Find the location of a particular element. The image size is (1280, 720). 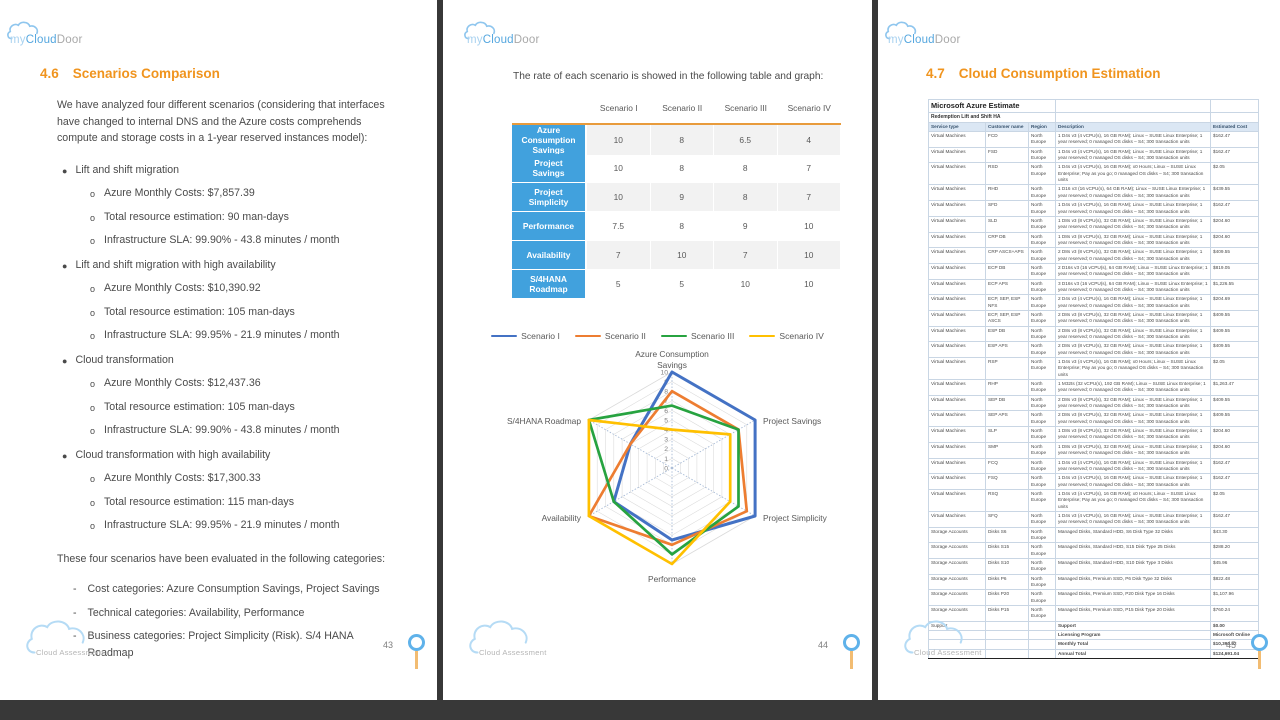

estimate-column-header: Customer name is located at coordinates (1007, 127).